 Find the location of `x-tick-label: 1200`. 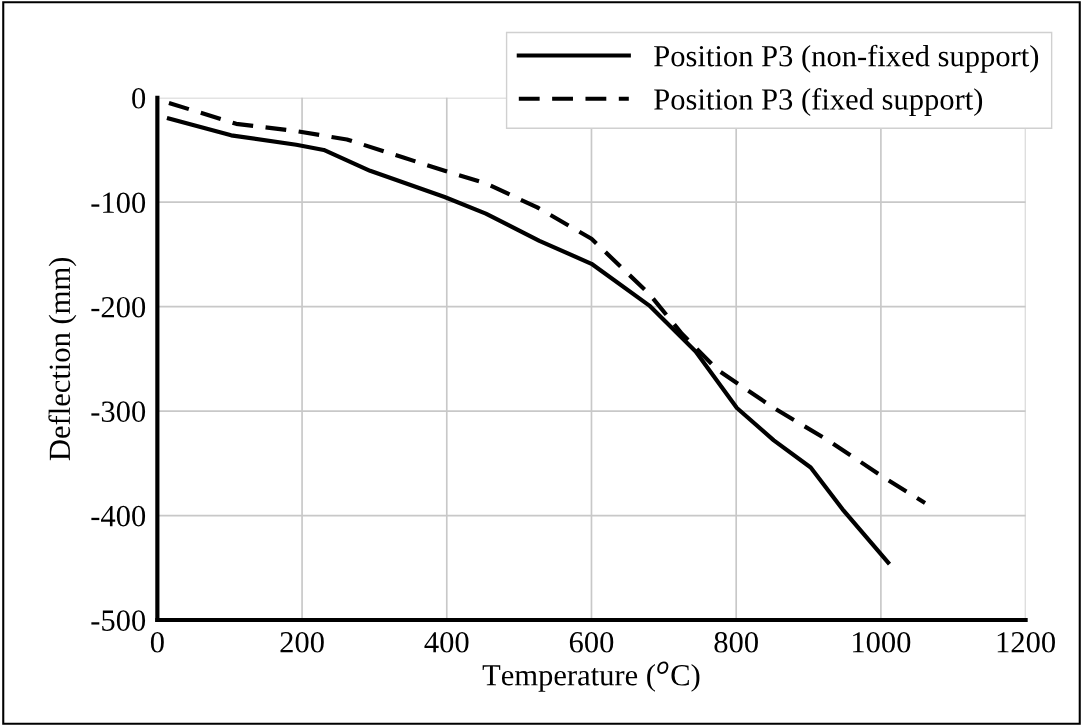

x-tick-label: 1200 is located at coordinates (1026, 642).